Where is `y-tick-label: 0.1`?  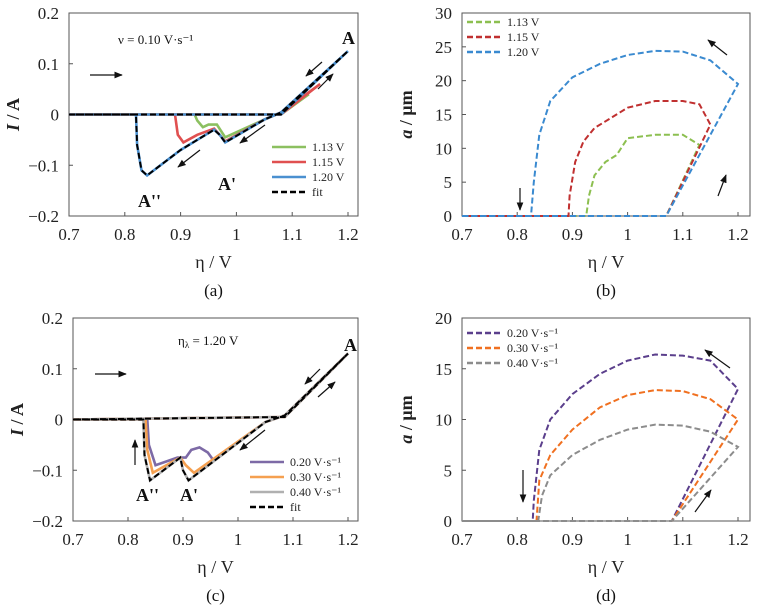
y-tick-label: 0.1 is located at coordinates (52, 369).